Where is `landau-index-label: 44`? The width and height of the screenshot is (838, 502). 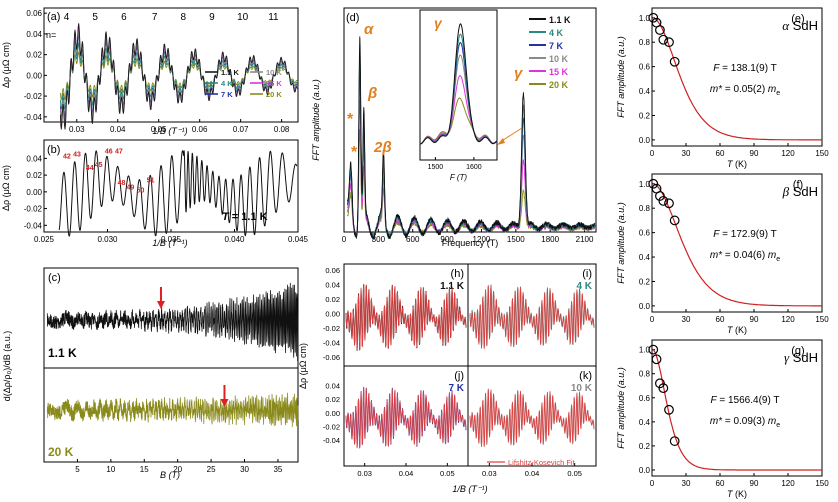
landau-index-label: 44 is located at coordinates (90, 168).